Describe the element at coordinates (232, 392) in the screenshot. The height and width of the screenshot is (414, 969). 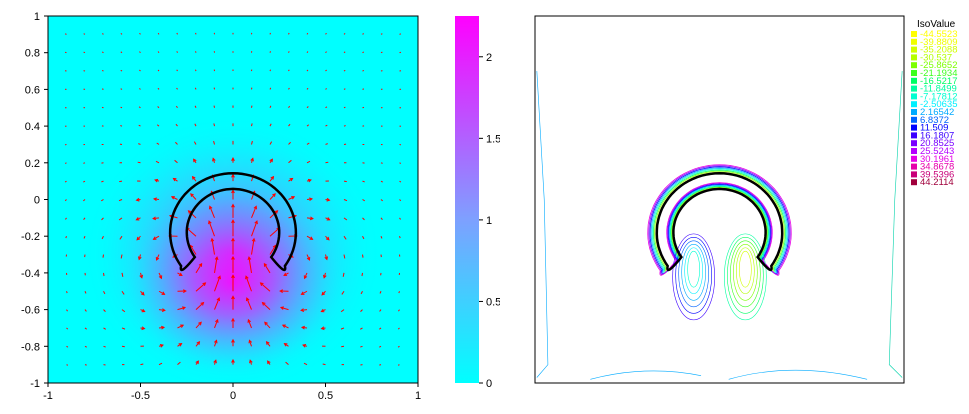
I see `x-axis: -1 -0.5 0 0.5 1` at that location.